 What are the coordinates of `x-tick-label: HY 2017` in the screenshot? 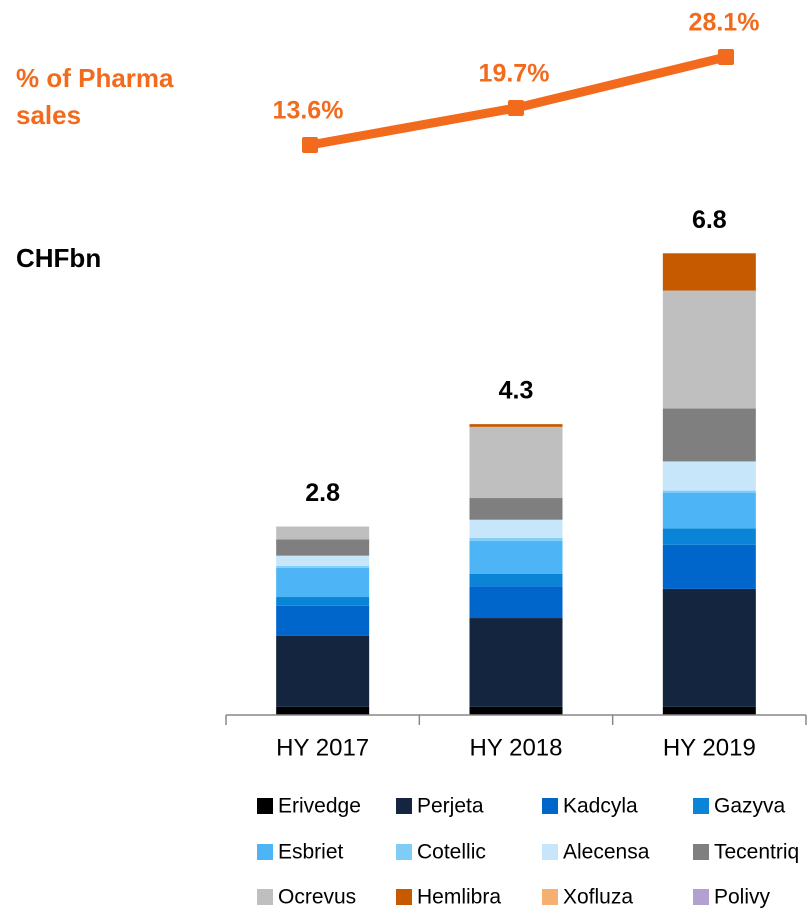 It's located at (322, 747).